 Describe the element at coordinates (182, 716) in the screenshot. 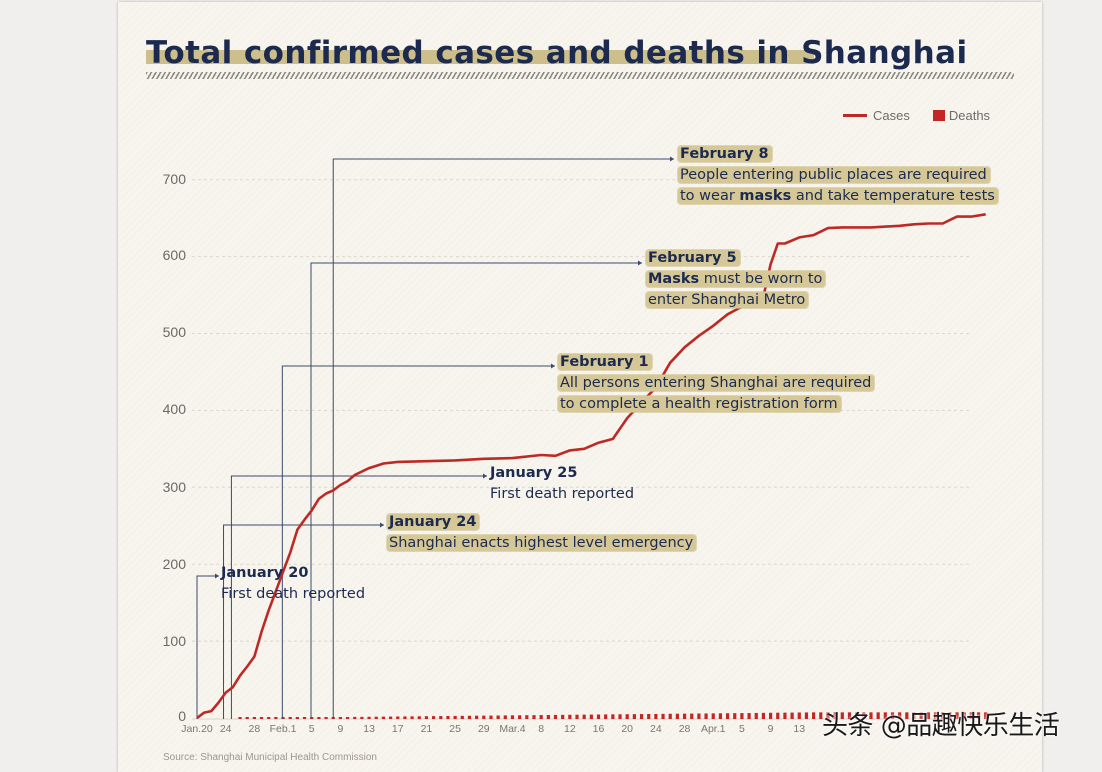

I see `y-tick-0: 0` at that location.